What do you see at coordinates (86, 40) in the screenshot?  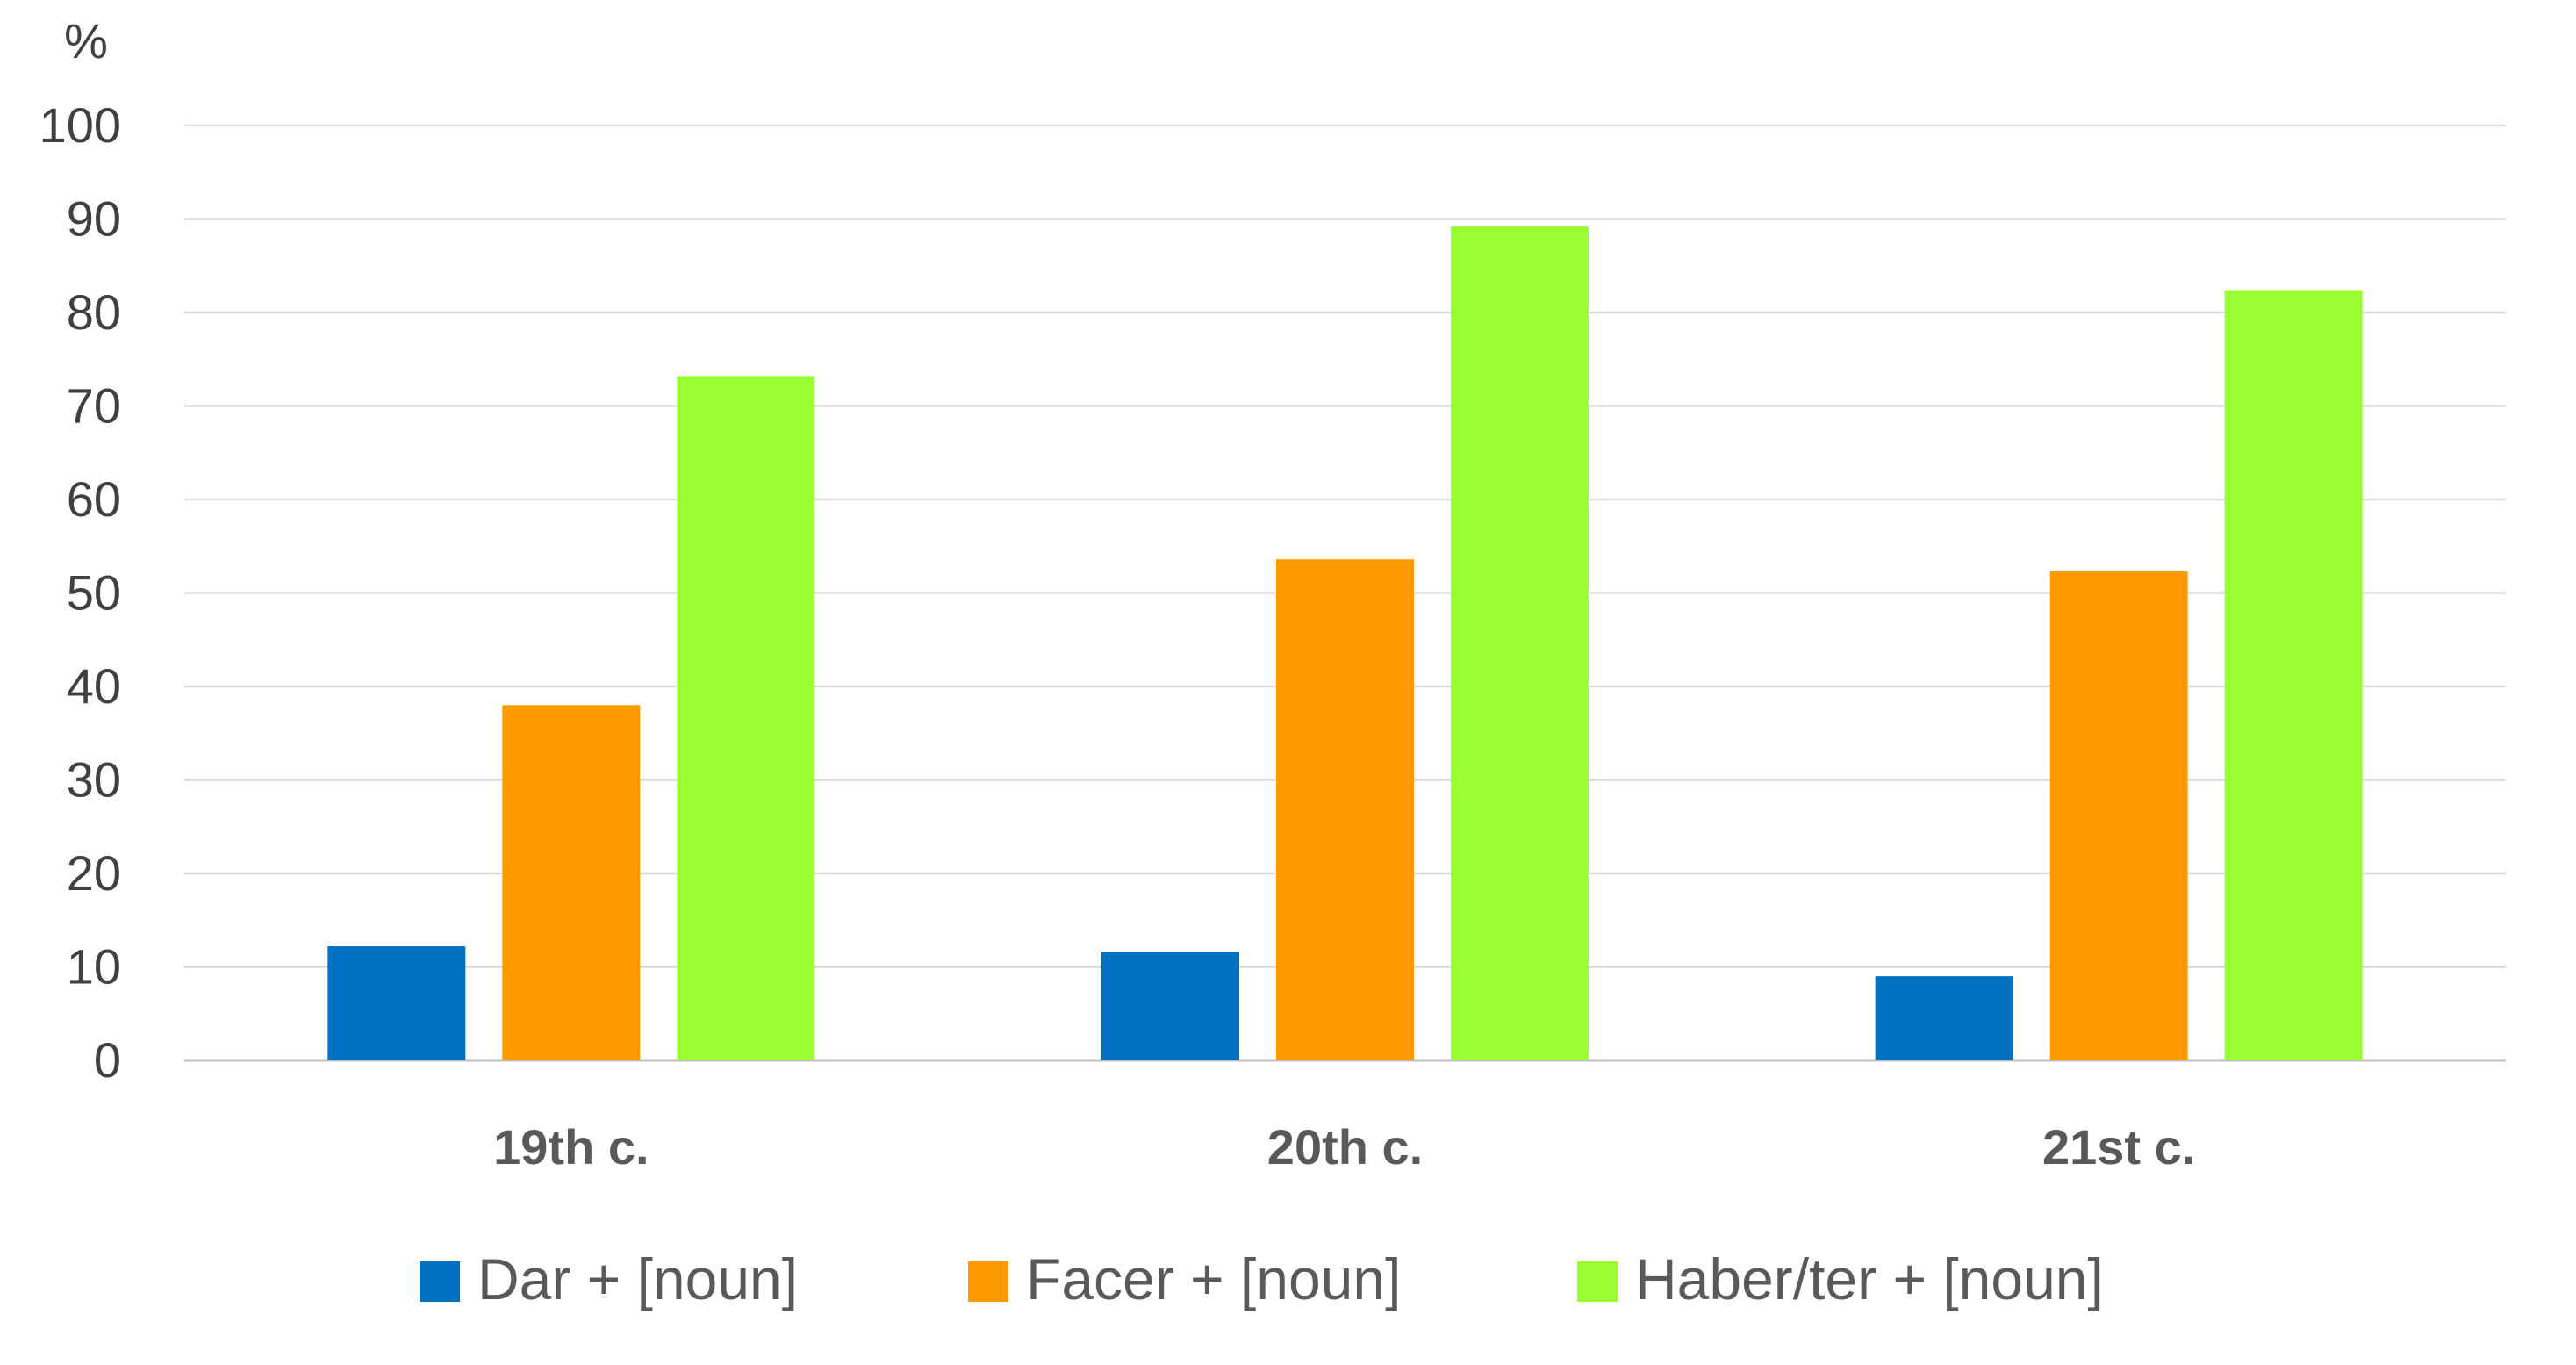 I see `y-axis-unit-label: %` at bounding box center [86, 40].